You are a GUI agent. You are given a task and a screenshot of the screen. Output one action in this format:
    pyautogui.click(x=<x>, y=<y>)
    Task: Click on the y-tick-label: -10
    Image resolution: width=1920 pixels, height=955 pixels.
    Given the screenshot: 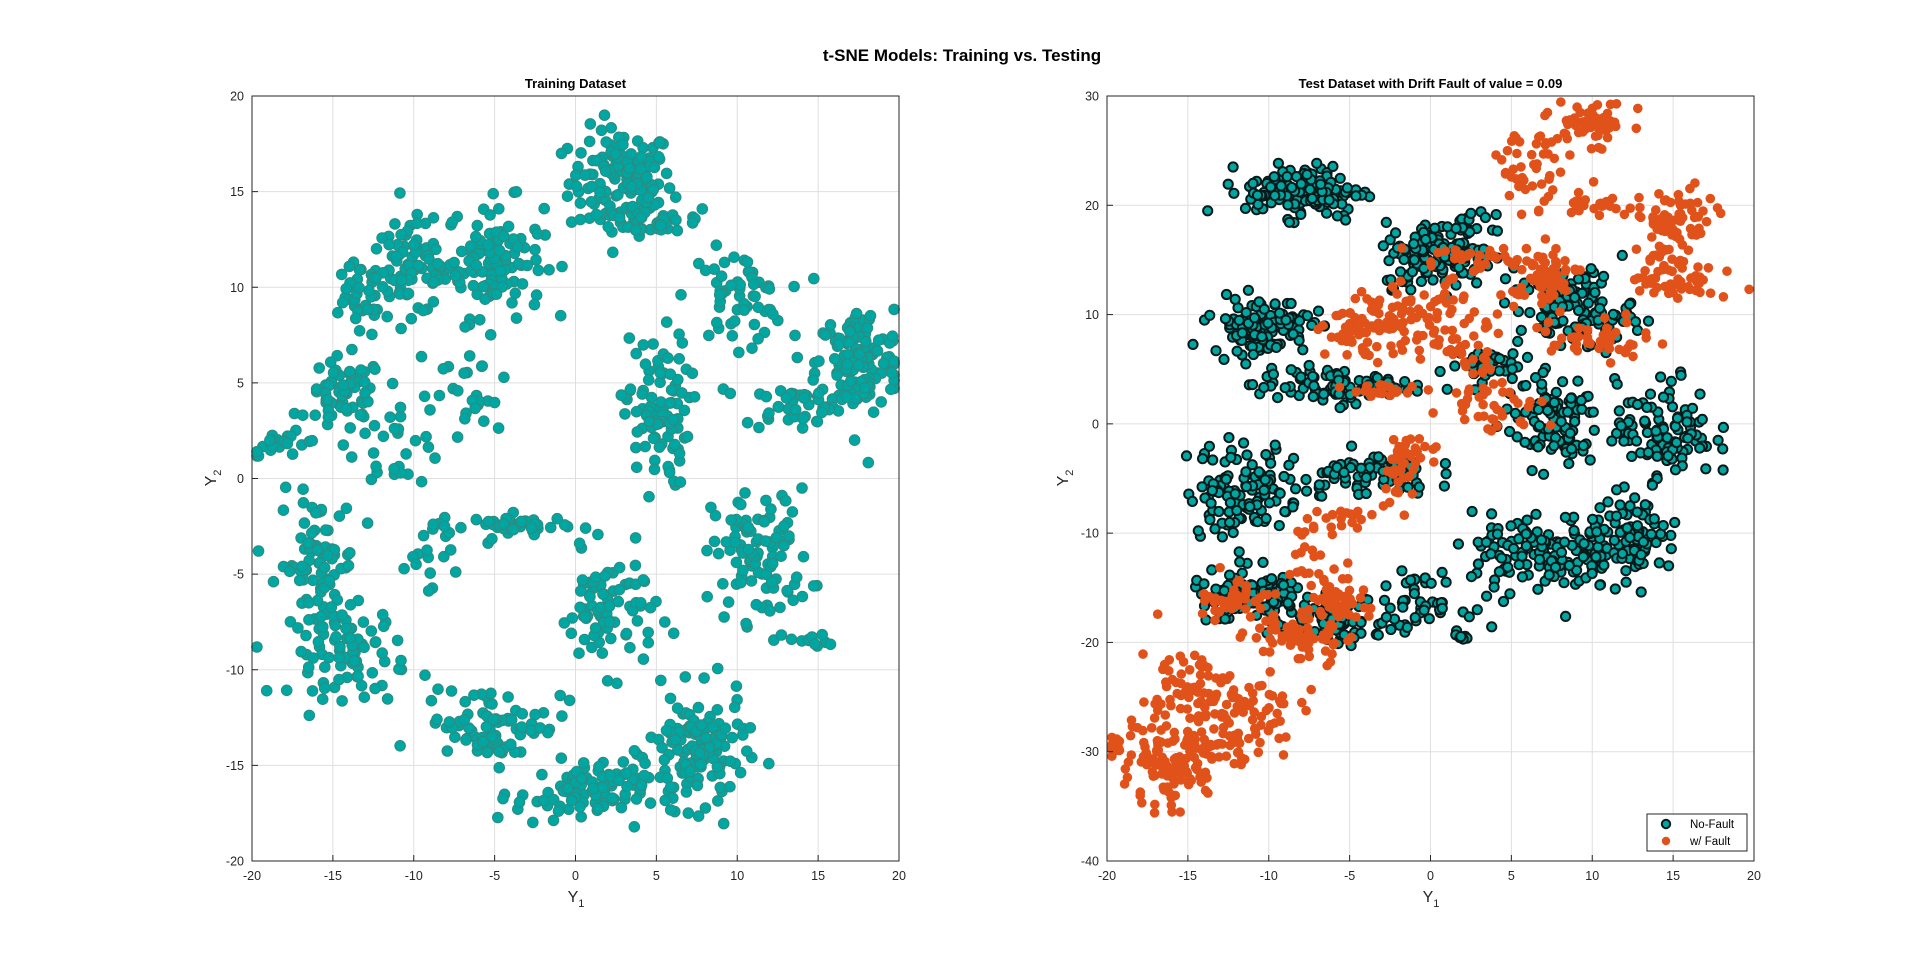 What is the action you would take?
    pyautogui.click(x=1090, y=534)
    